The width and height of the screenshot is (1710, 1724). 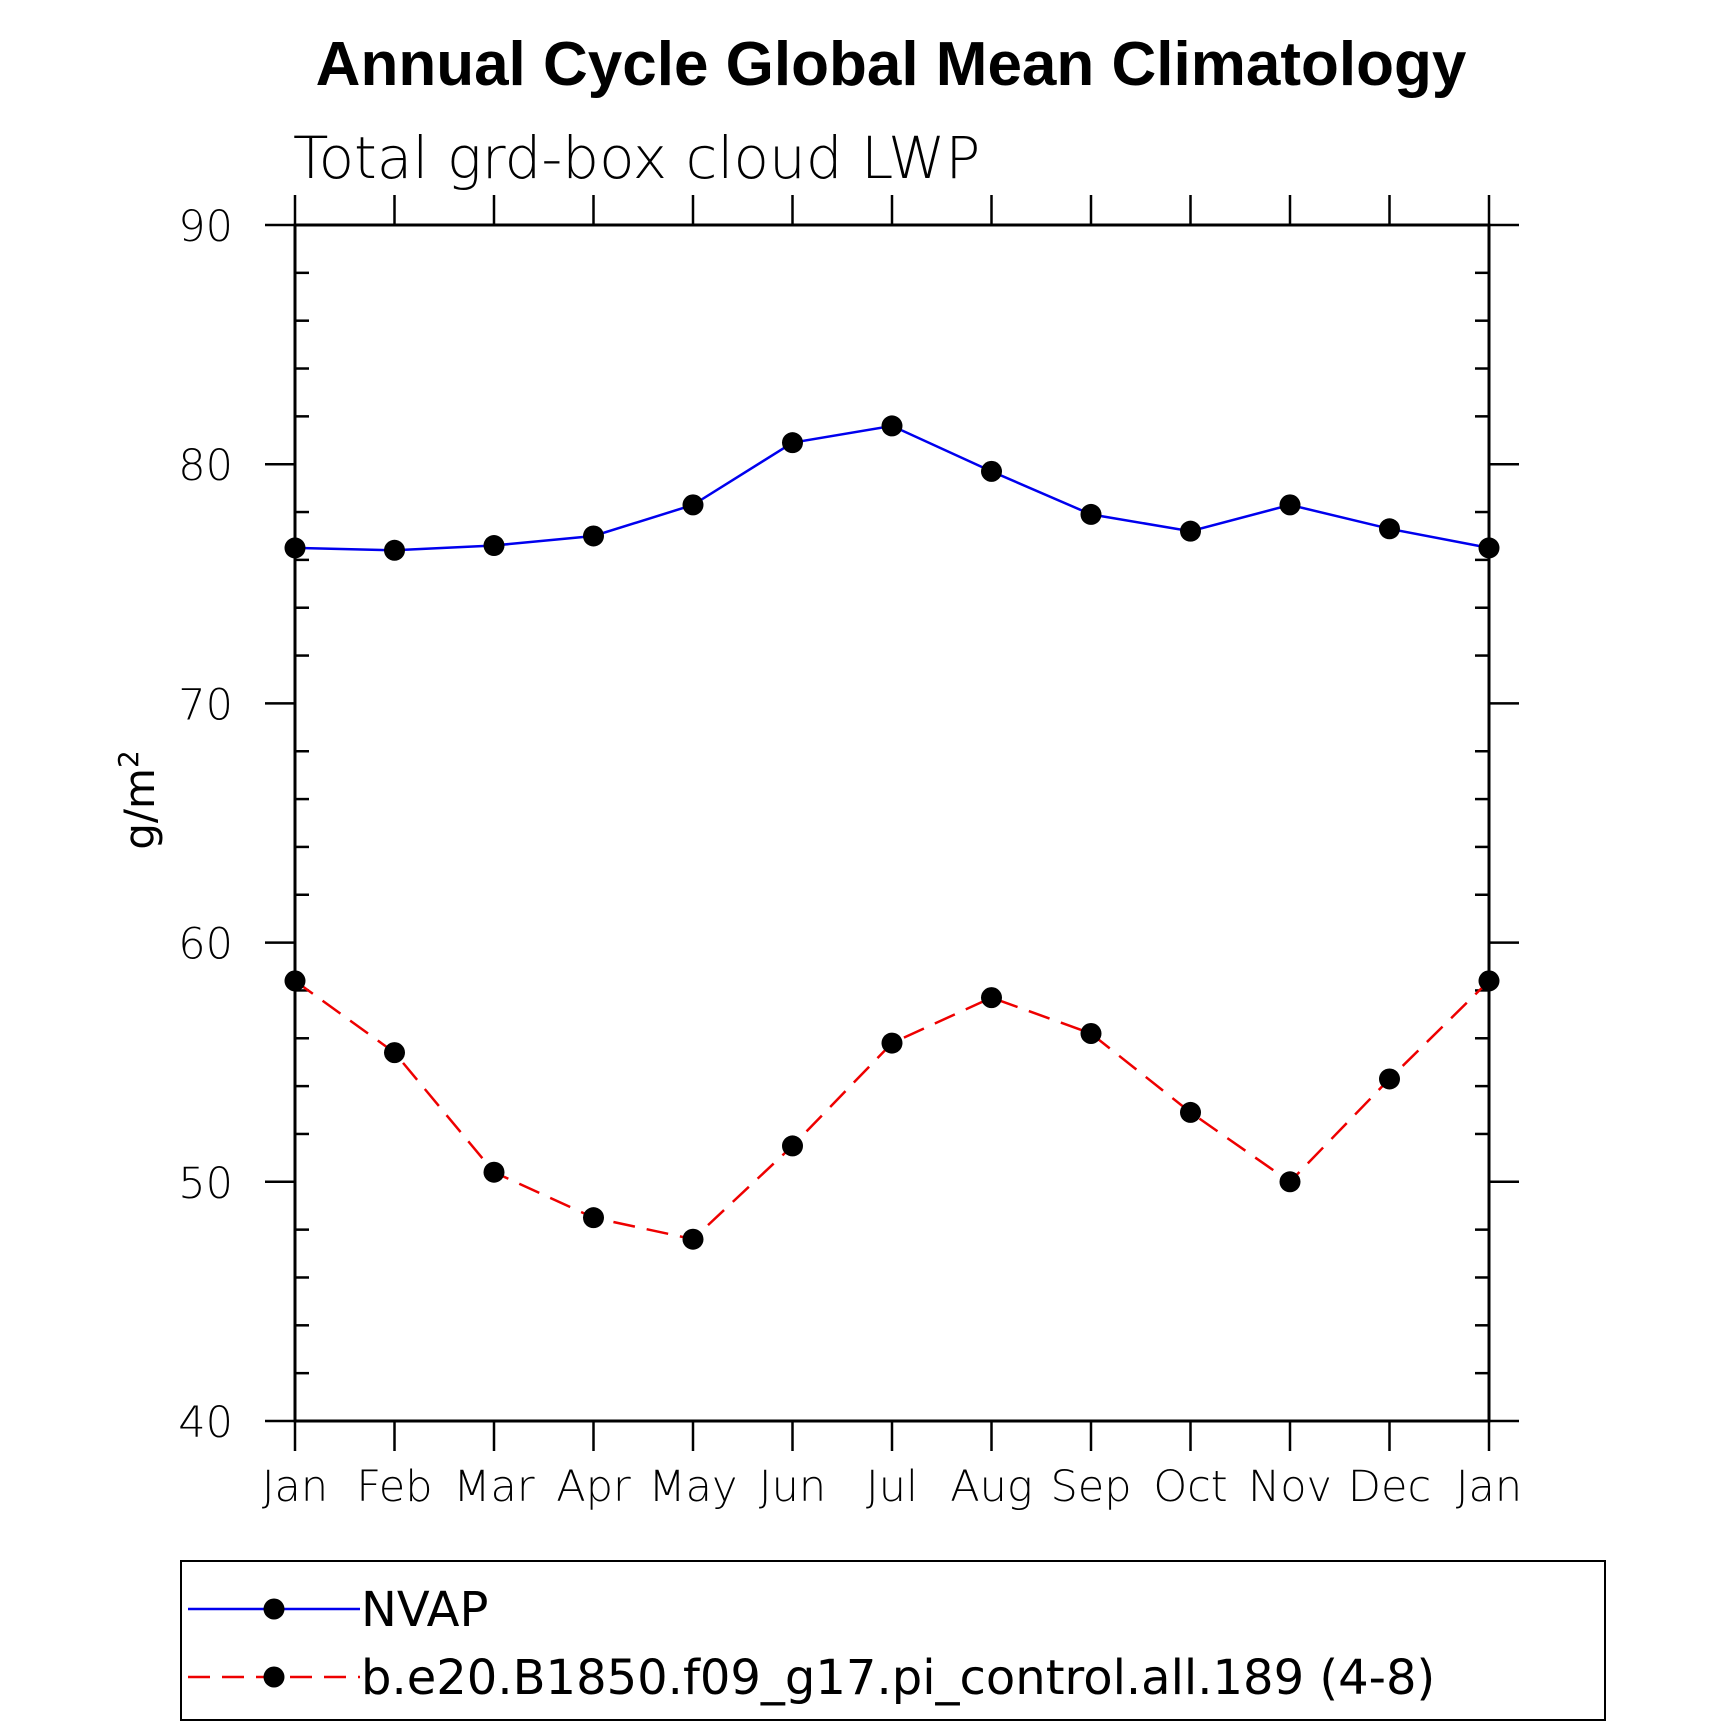 I want to click on x-tick-label: Aug, so click(x=991, y=1487).